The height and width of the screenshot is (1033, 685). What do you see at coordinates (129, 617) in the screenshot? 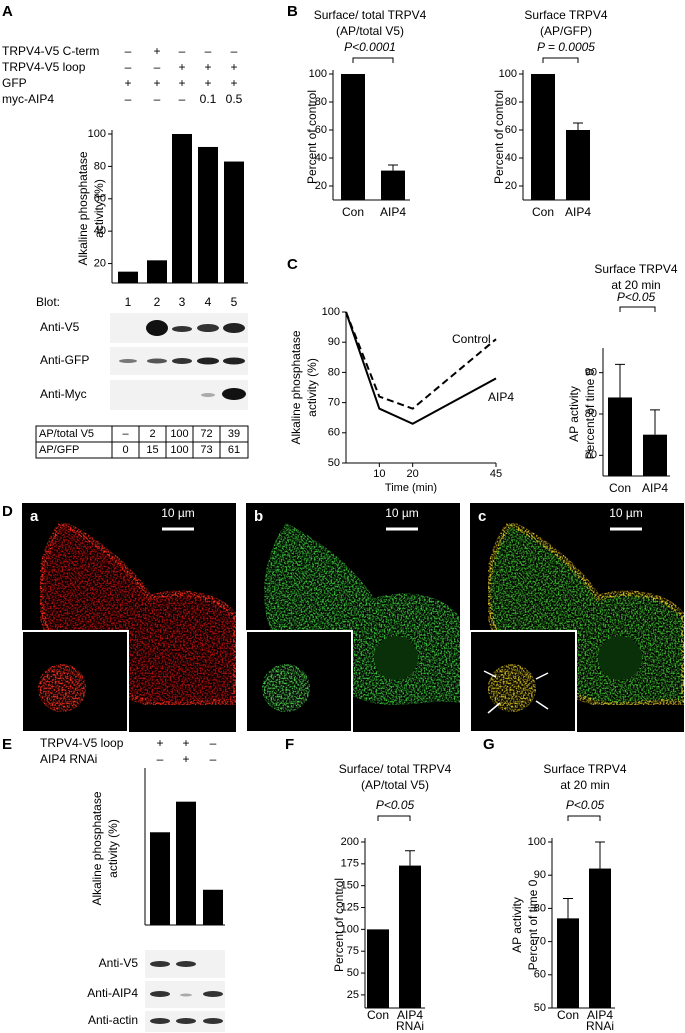
I see `micrograph-a` at bounding box center [129, 617].